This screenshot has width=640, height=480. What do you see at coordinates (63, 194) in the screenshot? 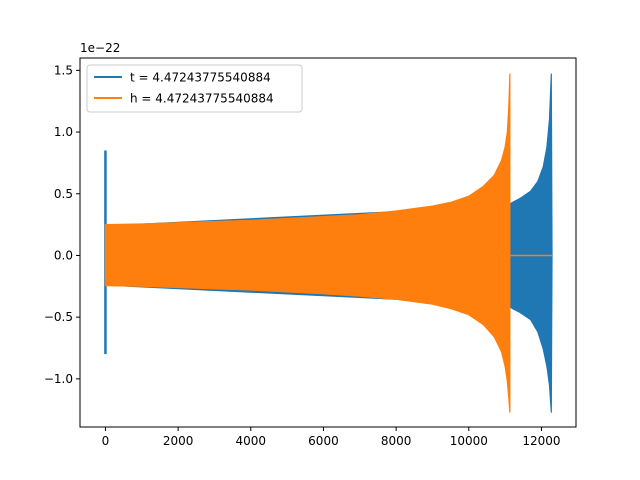
I see `y-tick-label: 0.5` at bounding box center [63, 194].